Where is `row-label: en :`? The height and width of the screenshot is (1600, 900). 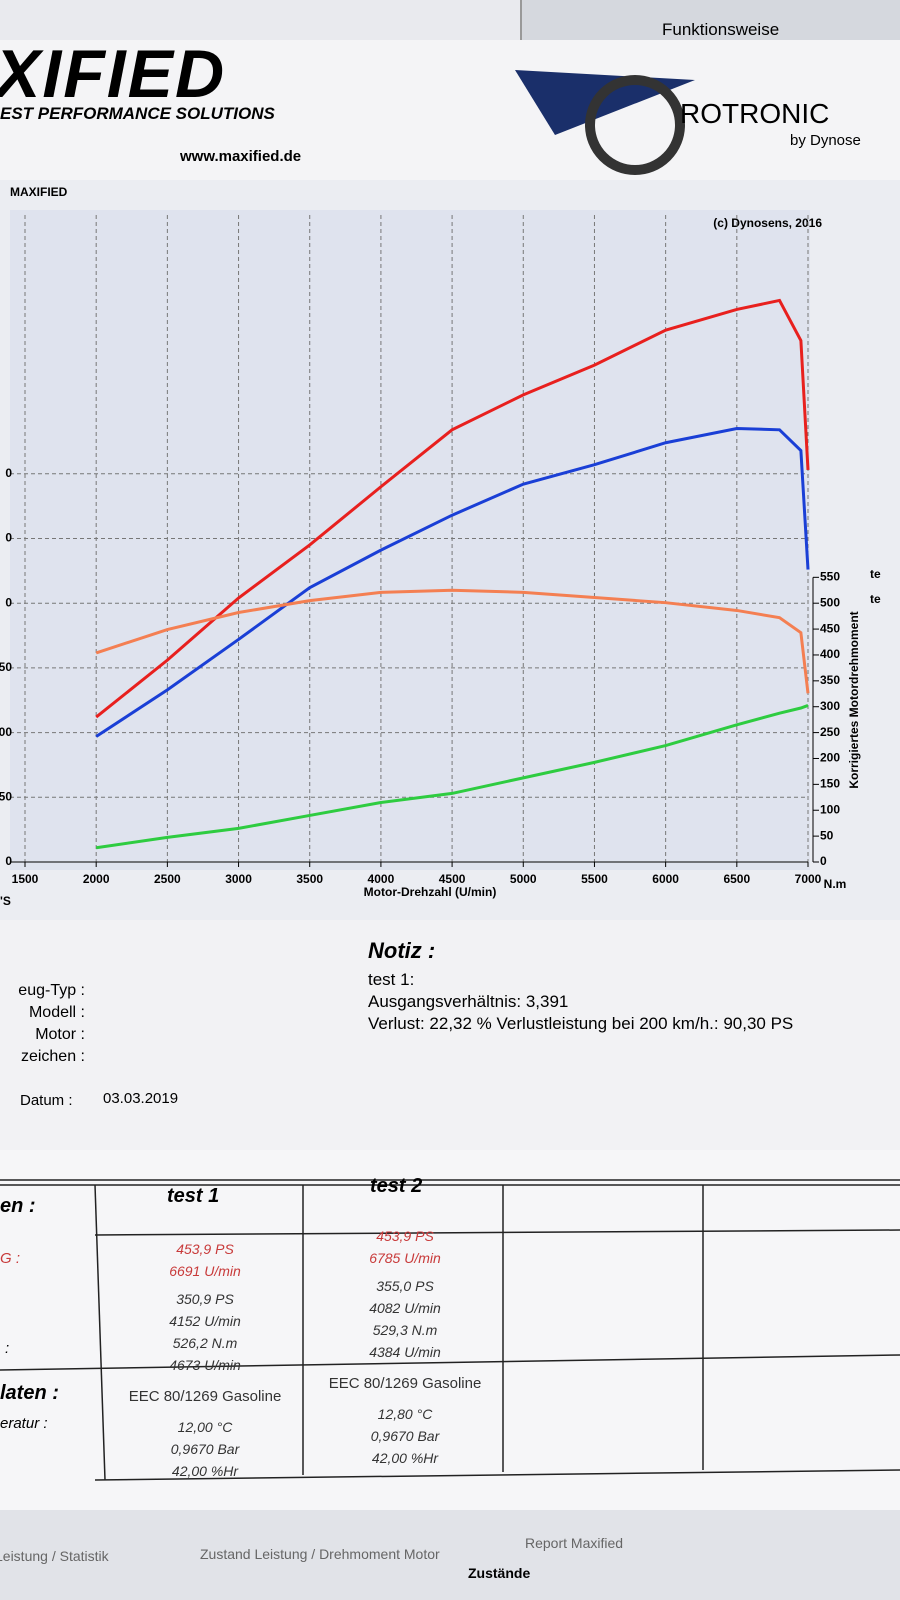 row-label: en : is located at coordinates (18, 1206).